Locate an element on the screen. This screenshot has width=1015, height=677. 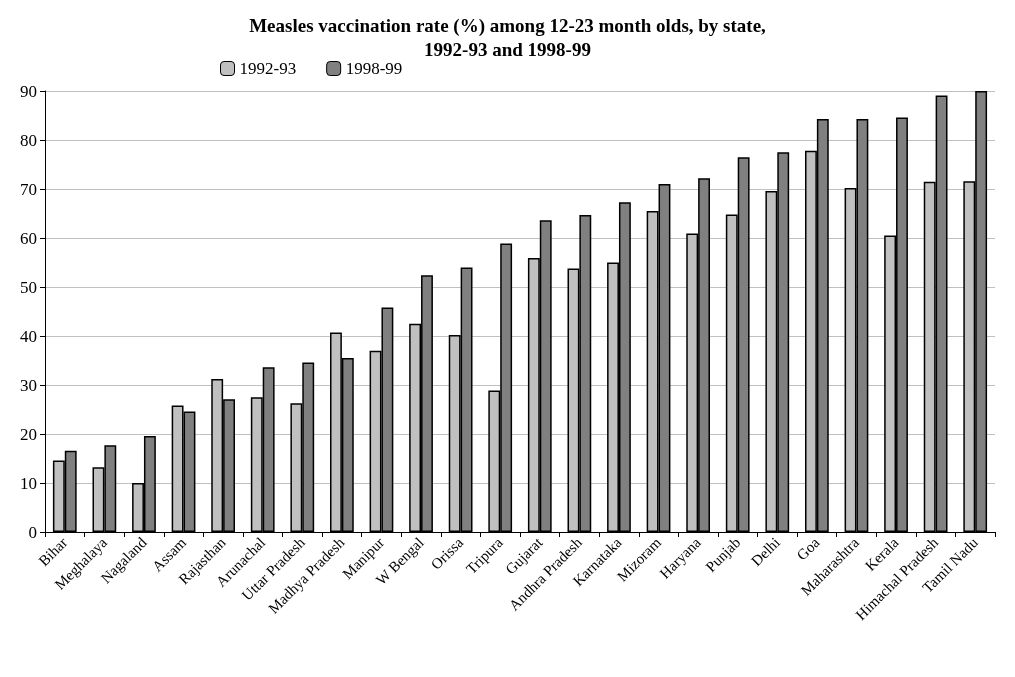
y-tick-label: 80 is located at coordinates (28, 140).